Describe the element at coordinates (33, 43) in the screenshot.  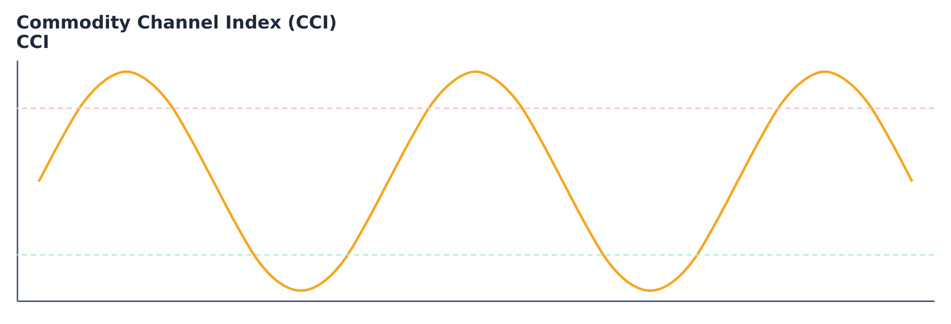
I see `chart-subtitle: CCI` at that location.